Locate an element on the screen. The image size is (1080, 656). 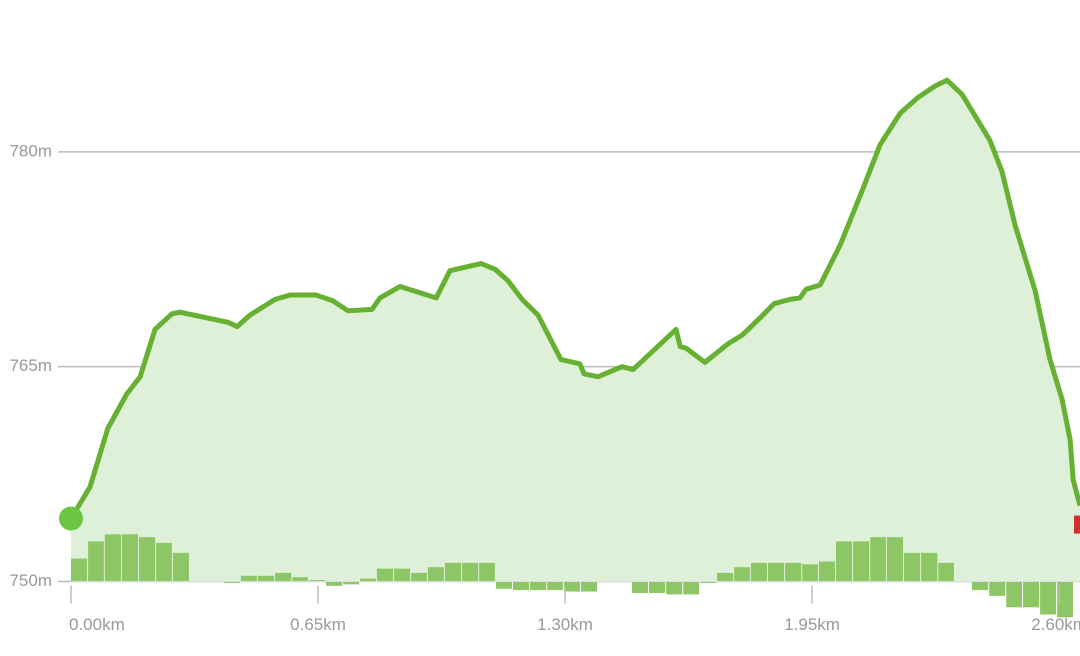
end-marker is located at coordinates (1077, 524).